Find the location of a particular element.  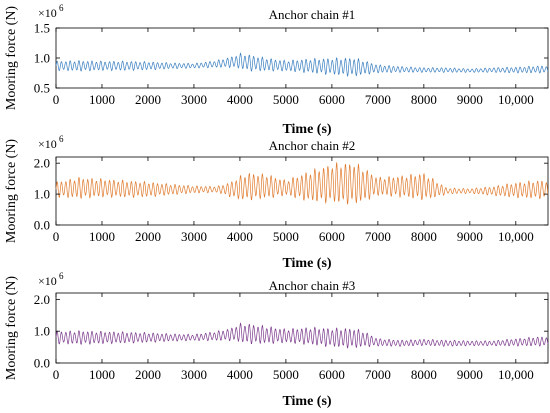

chart-3-x-tick-label-7: 7000 is located at coordinates (378, 374).